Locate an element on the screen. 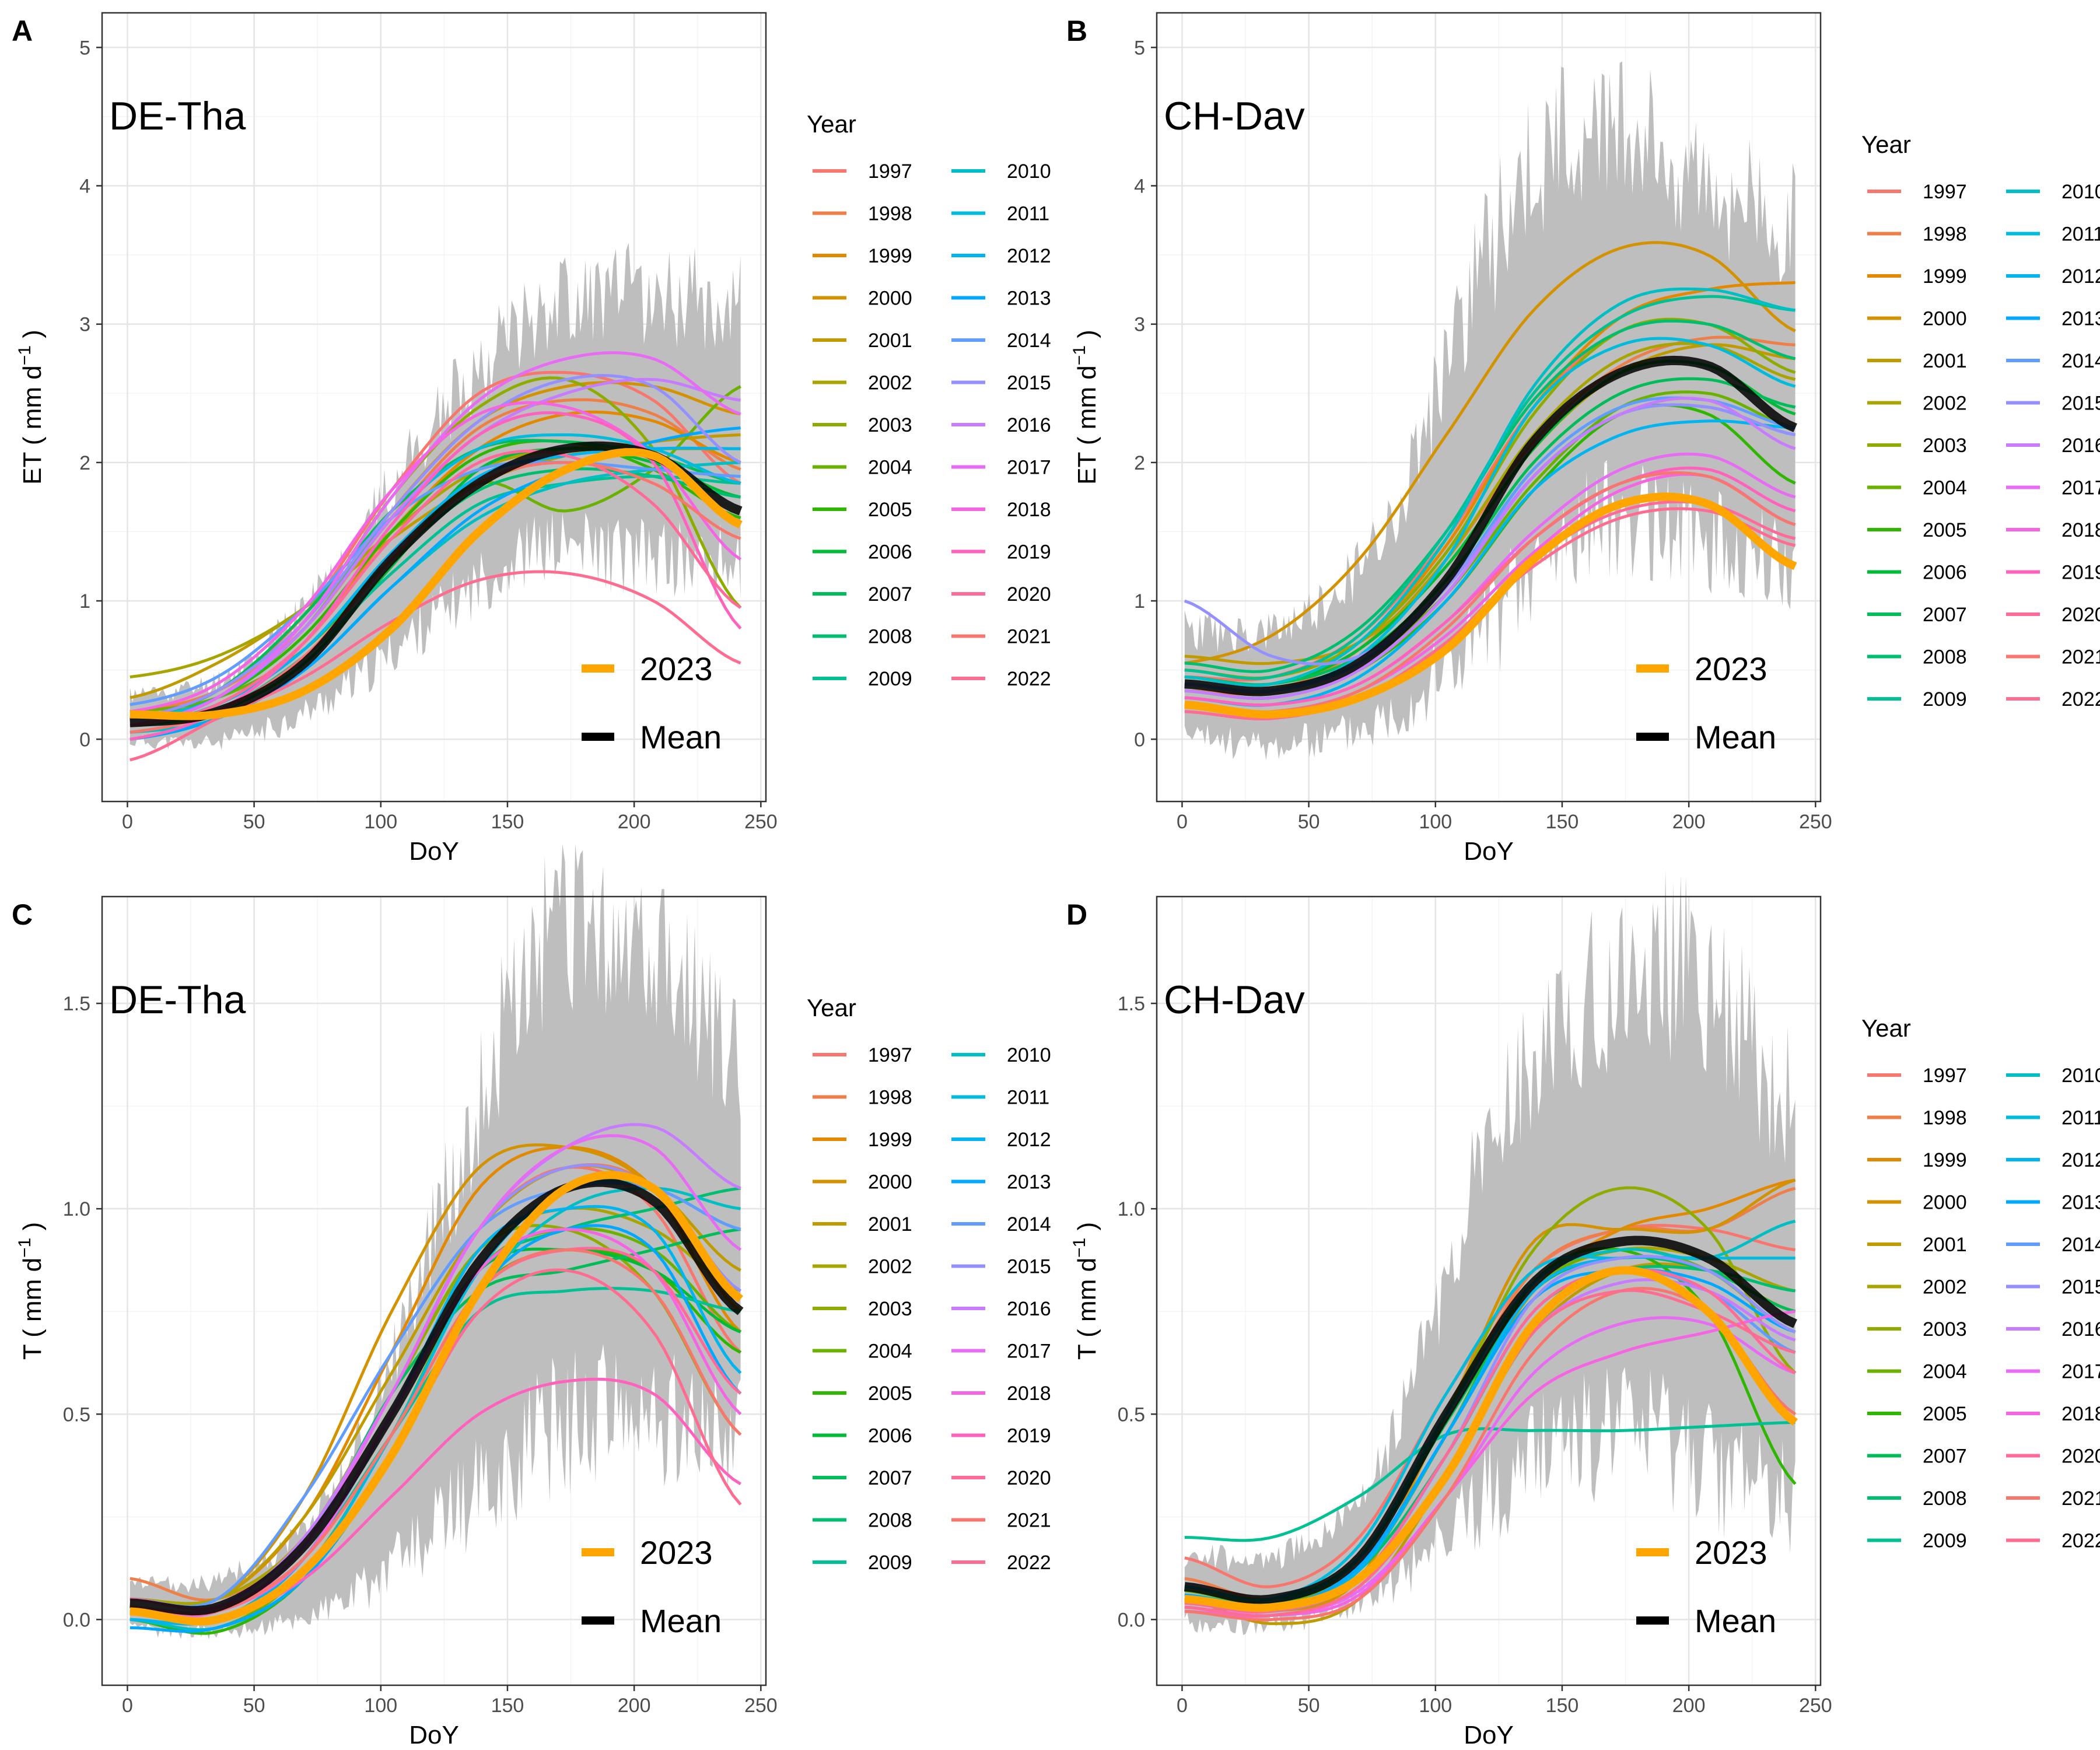 The width and height of the screenshot is (2100, 1750). series-line-2020 is located at coordinates (436, 588).